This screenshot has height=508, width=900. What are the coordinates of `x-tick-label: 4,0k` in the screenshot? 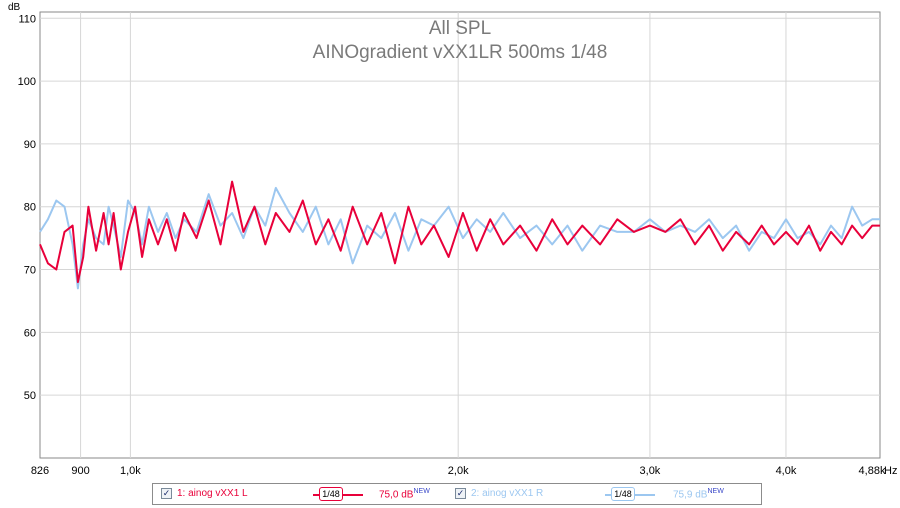 It's located at (786, 471).